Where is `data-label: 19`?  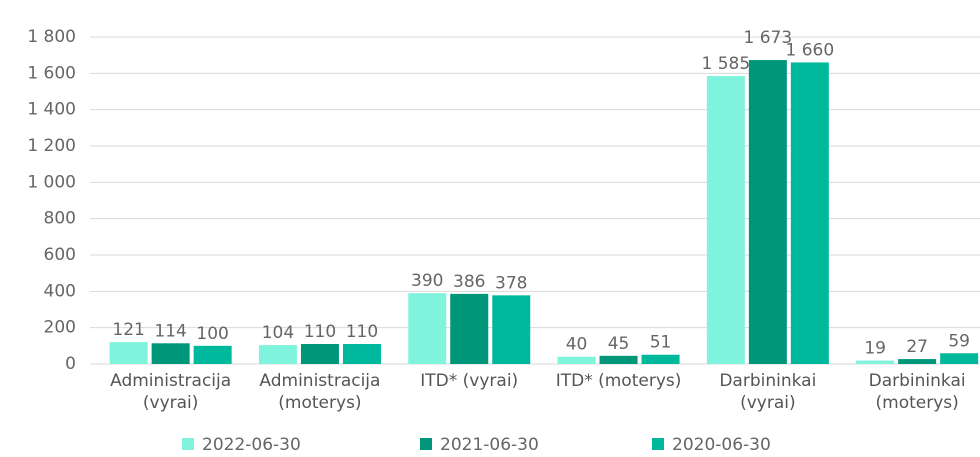
data-label: 19 is located at coordinates (875, 349).